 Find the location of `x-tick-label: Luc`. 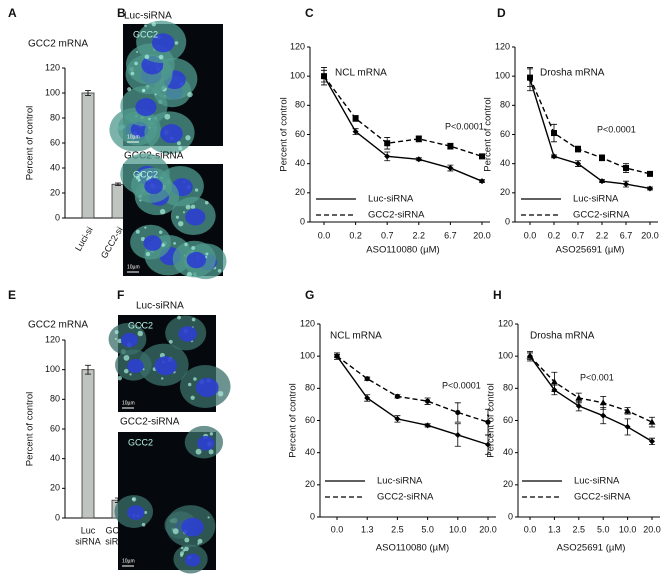

x-tick-label: Luc is located at coordinates (88, 530).